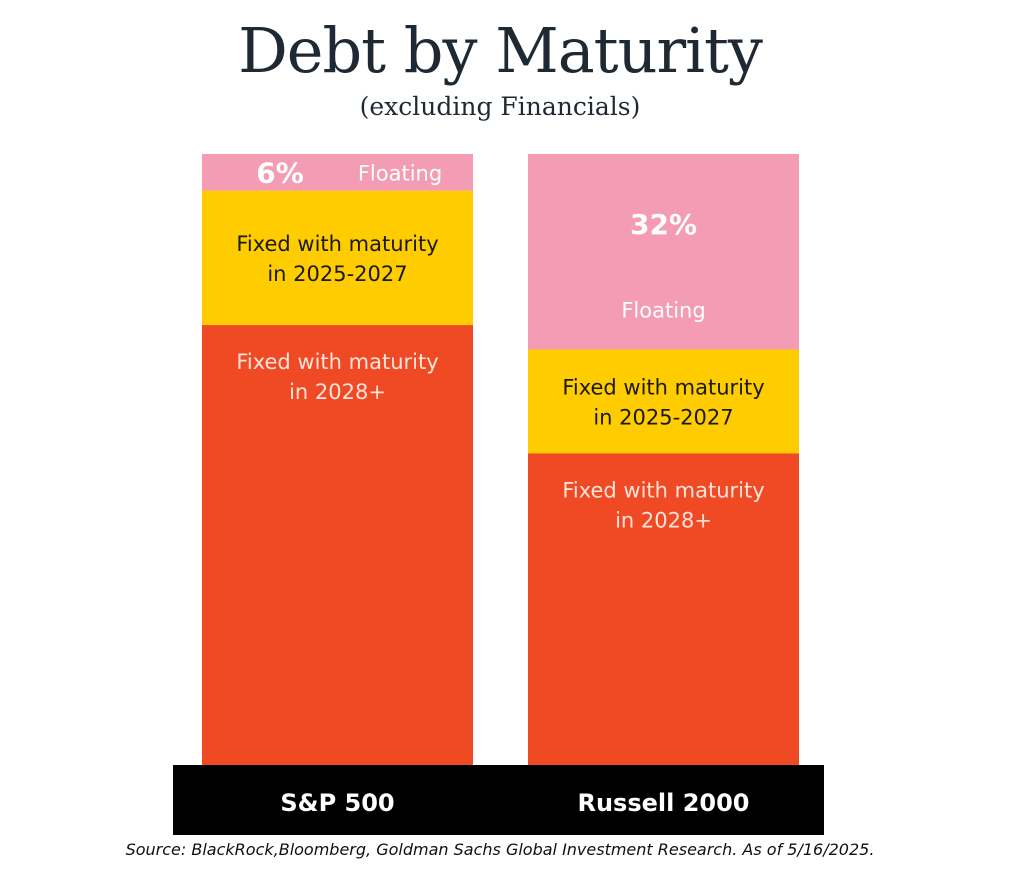 Image resolution: width=1024 pixels, height=877 pixels. Describe the element at coordinates (663, 520) in the screenshot. I see `segment-label-russell-2000-fixed-with-maturity-in-2028-line-2: in 2028+` at that location.